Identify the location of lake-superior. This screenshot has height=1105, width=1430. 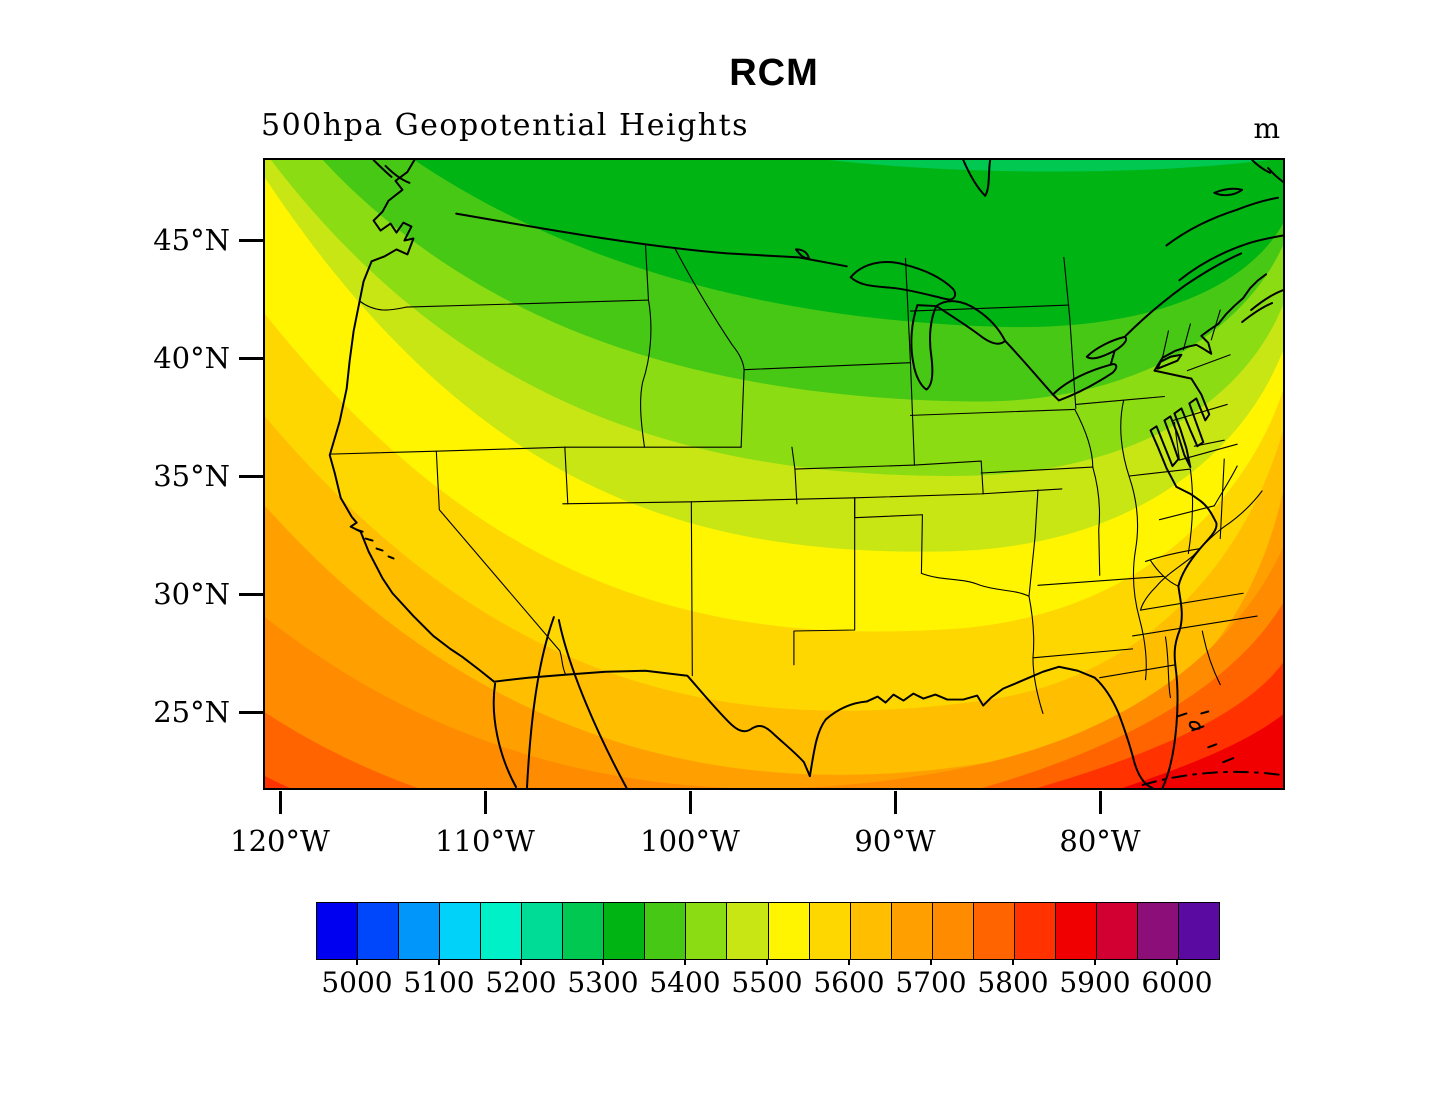
(903, 281).